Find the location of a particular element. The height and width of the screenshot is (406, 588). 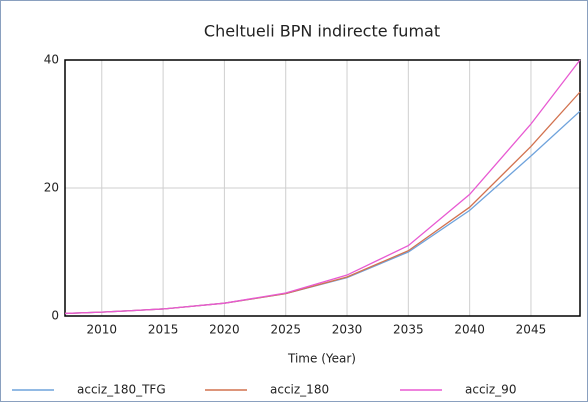

x-tick-label: 2045 is located at coordinates (531, 330).